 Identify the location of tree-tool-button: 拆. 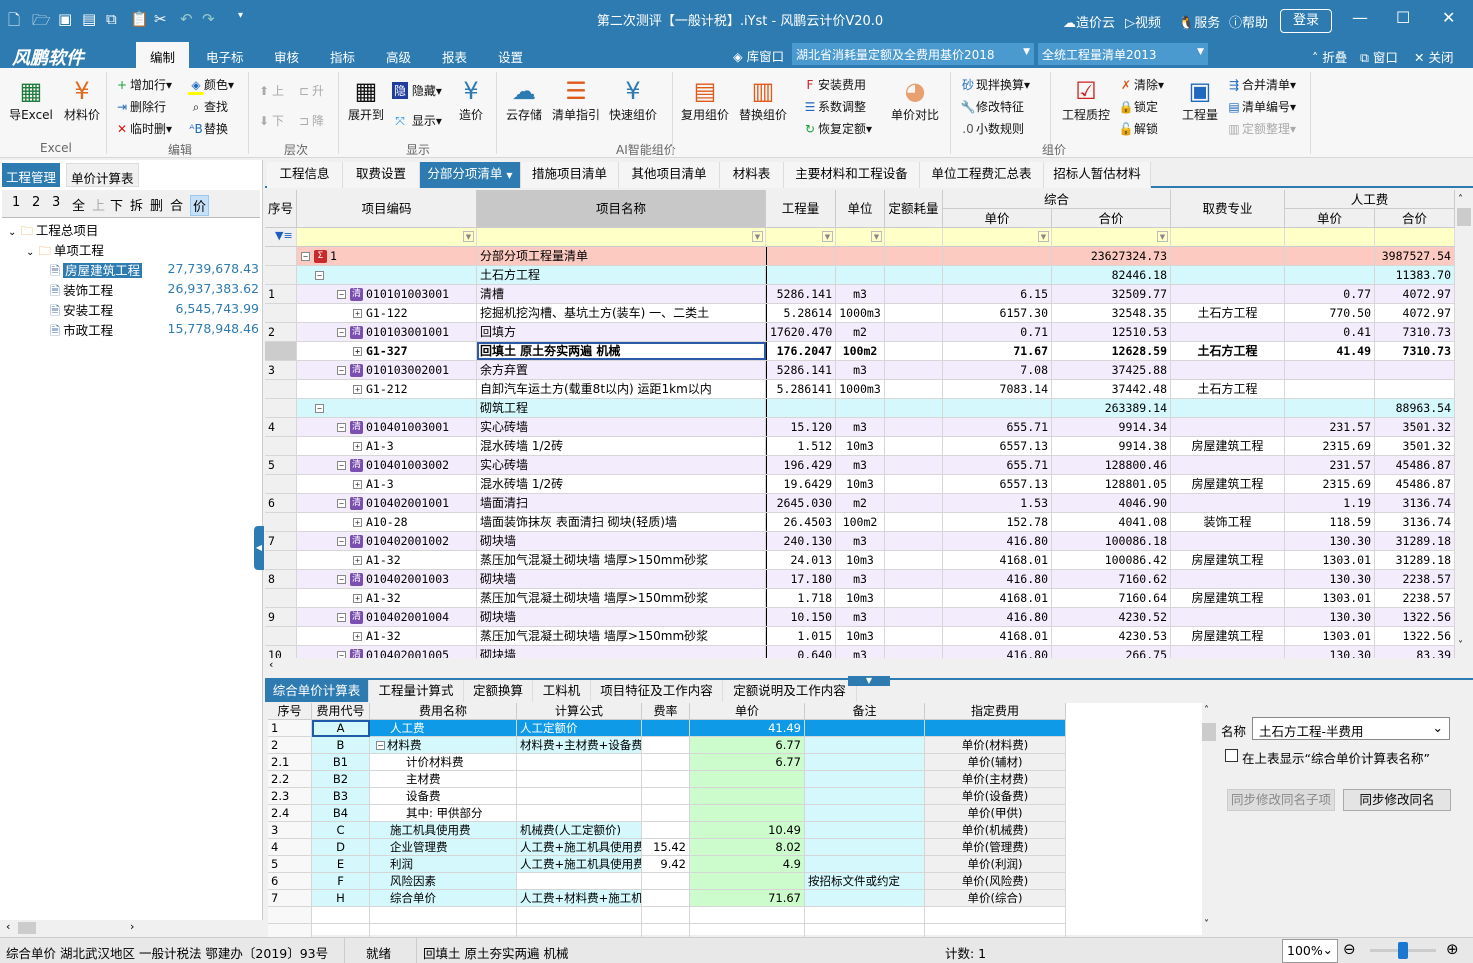
(137, 206).